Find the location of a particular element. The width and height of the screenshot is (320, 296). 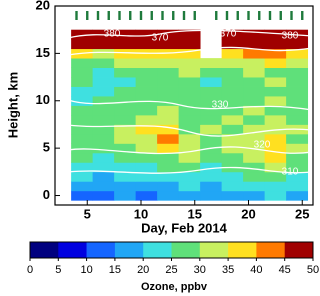

colorbar-tick-label: 25 is located at coordinates (171, 270).